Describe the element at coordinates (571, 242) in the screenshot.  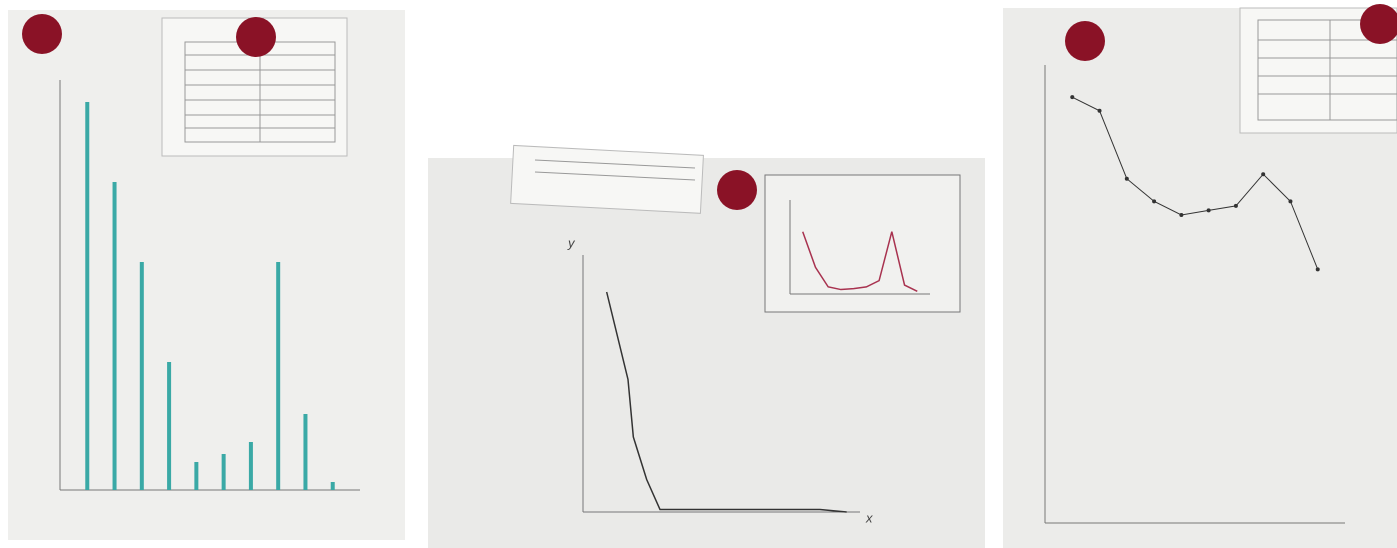
I see `y-axis-label: y` at that location.